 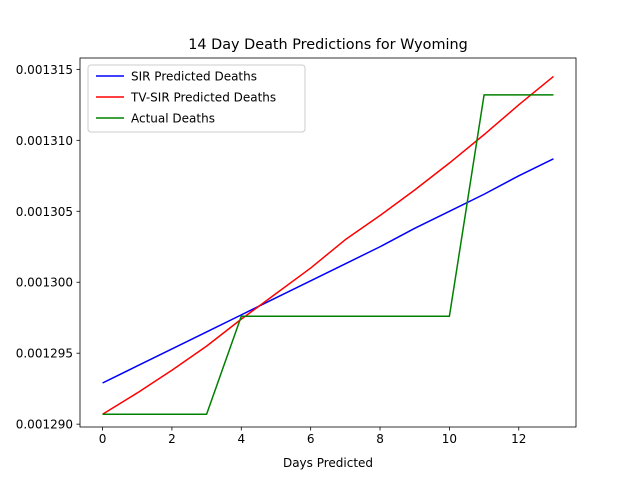 What do you see at coordinates (203, 98) in the screenshot?
I see `legend-label-tv-sir-predicted-deaths: TV-SIR Predicted Deaths` at bounding box center [203, 98].